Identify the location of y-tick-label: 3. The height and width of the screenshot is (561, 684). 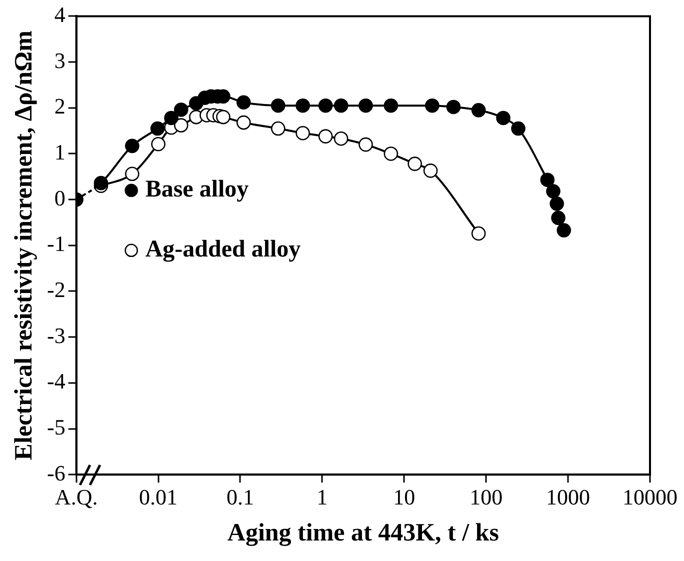
(60, 60).